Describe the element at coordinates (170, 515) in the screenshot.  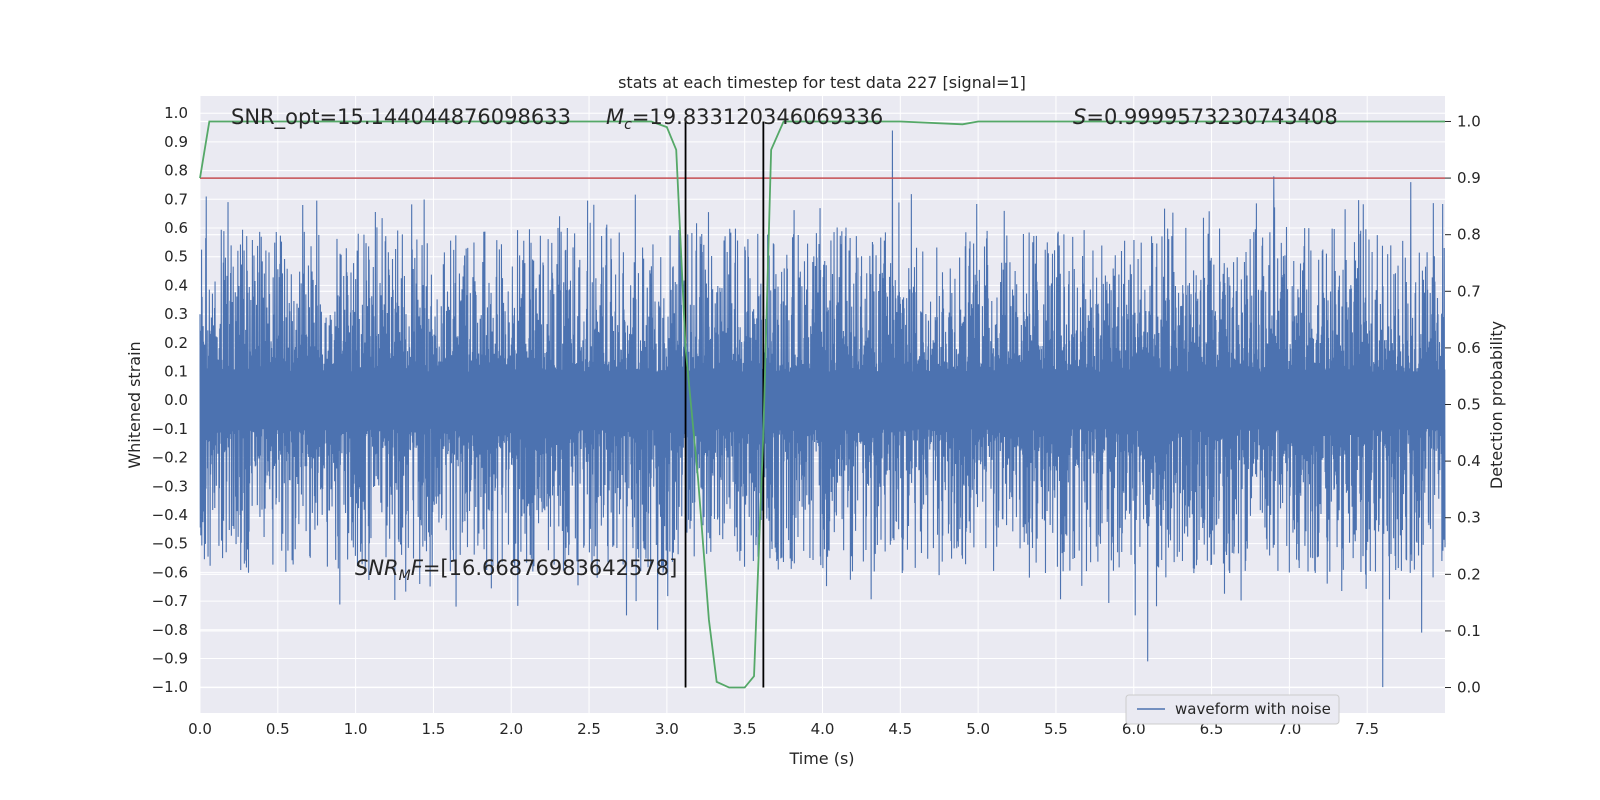
I see `y-tick-label-left: −0.4` at that location.